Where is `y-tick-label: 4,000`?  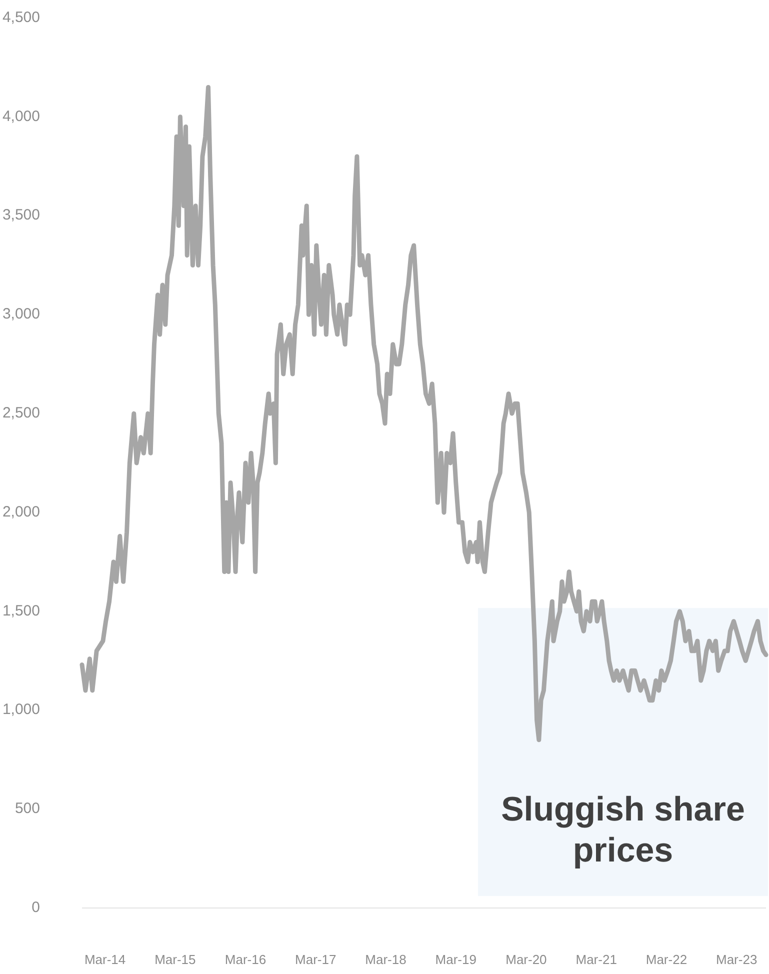
y-tick-label: 4,000 is located at coordinates (21, 116).